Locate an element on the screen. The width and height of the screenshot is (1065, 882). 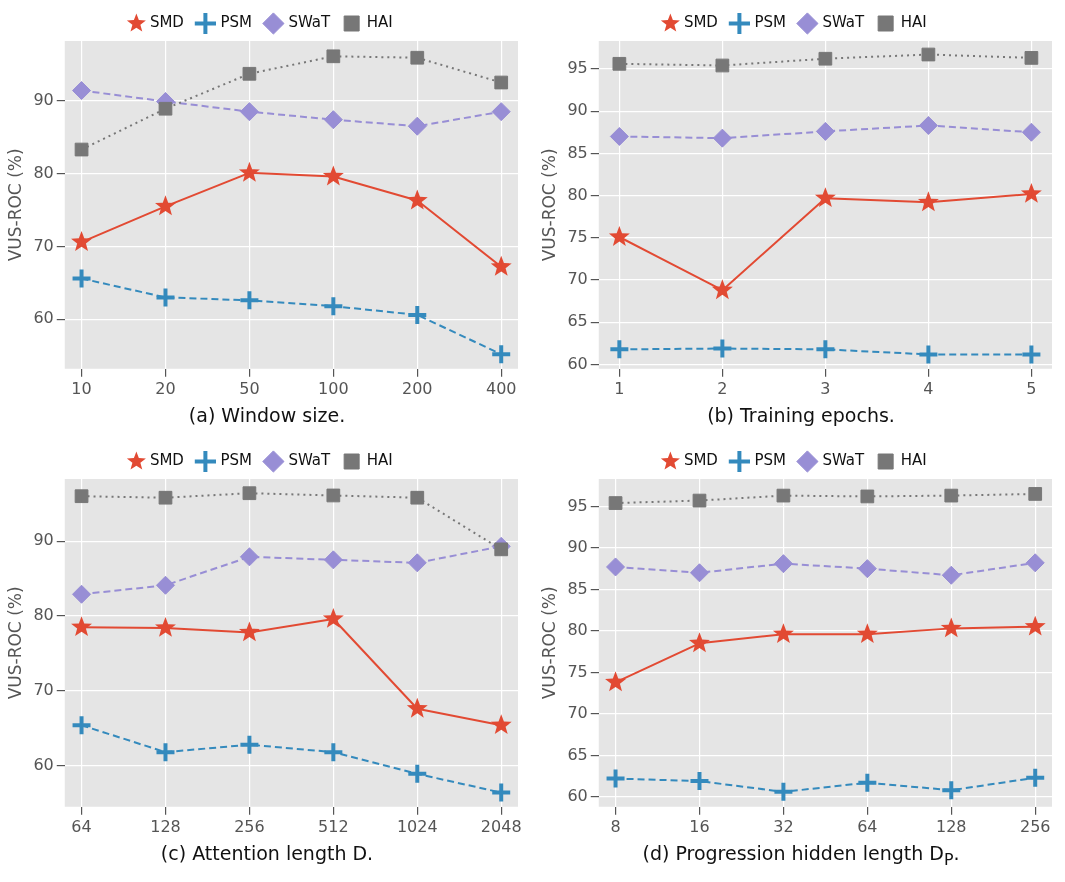
x-axis-title: (d) Progression hidden length D$_{P}$. is located at coordinates (801, 855).